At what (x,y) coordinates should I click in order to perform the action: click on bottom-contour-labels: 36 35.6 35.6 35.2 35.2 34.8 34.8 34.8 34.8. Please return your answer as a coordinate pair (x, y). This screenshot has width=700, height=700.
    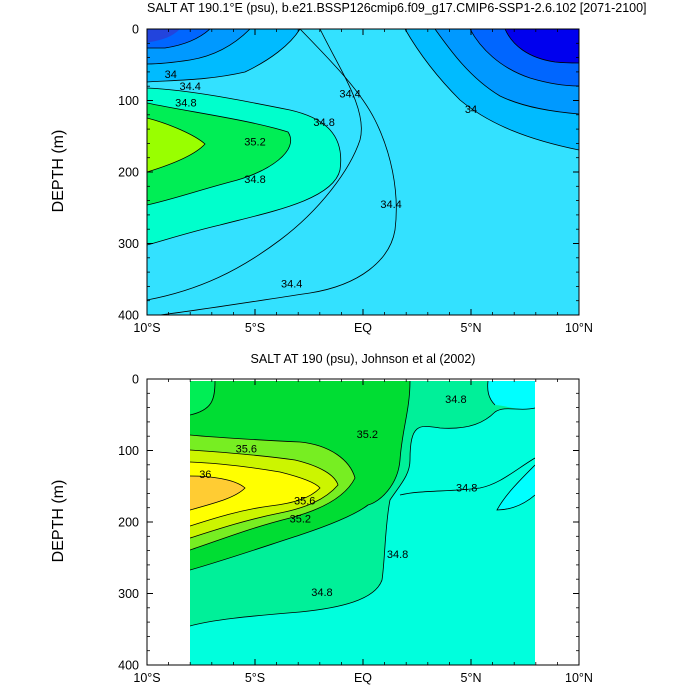
    Looking at the image, I should click on (338, 496).